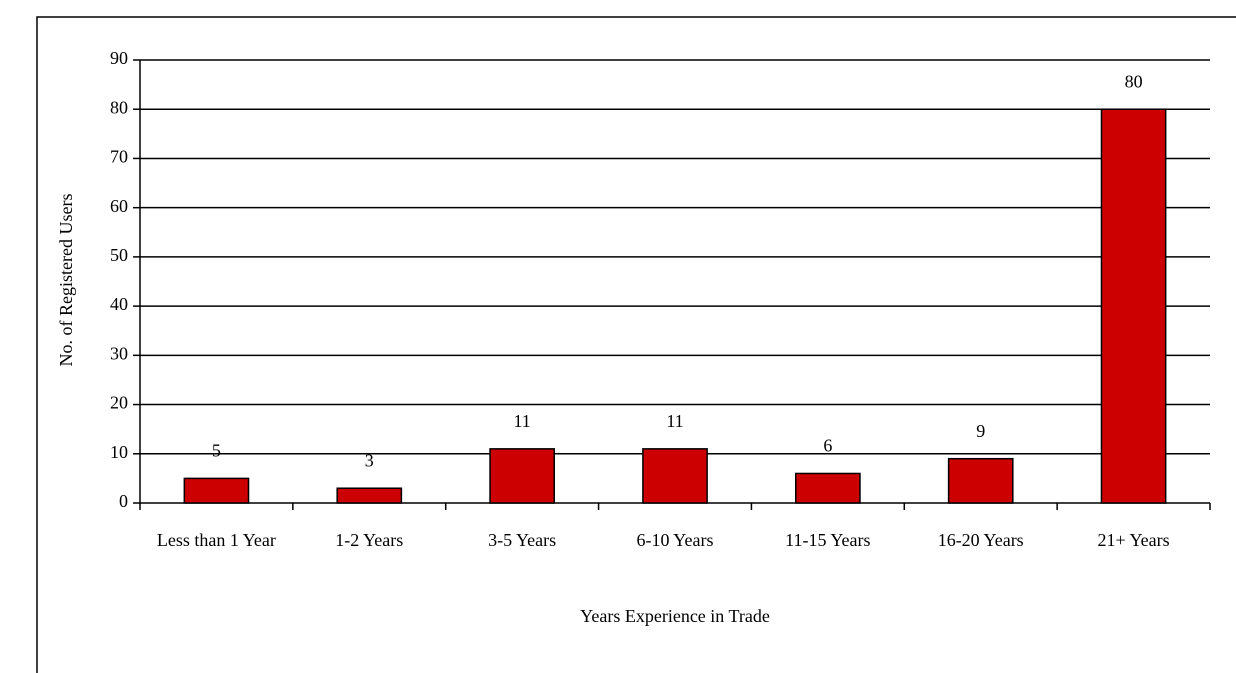 Image resolution: width=1236 pixels, height=673 pixels. I want to click on y-tick-label: 50, so click(119, 255).